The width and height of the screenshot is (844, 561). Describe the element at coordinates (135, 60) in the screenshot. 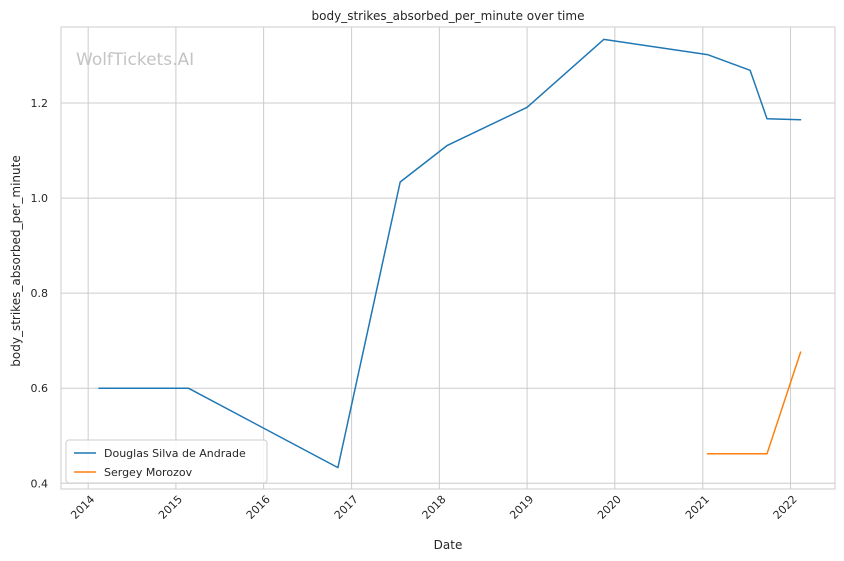

I see `watermark: WolfTickets.AI` at that location.